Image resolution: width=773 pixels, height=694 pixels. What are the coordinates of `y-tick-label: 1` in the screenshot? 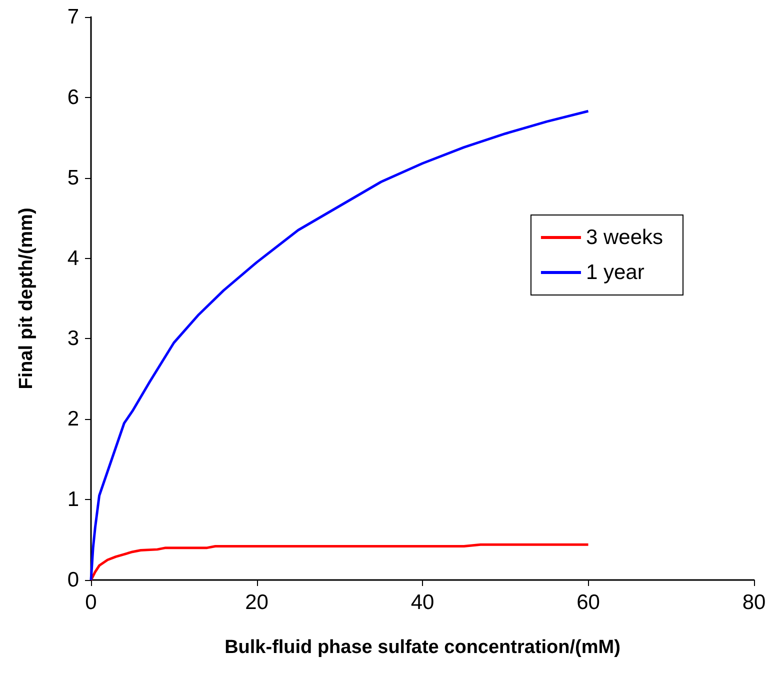 It's located at (73, 500).